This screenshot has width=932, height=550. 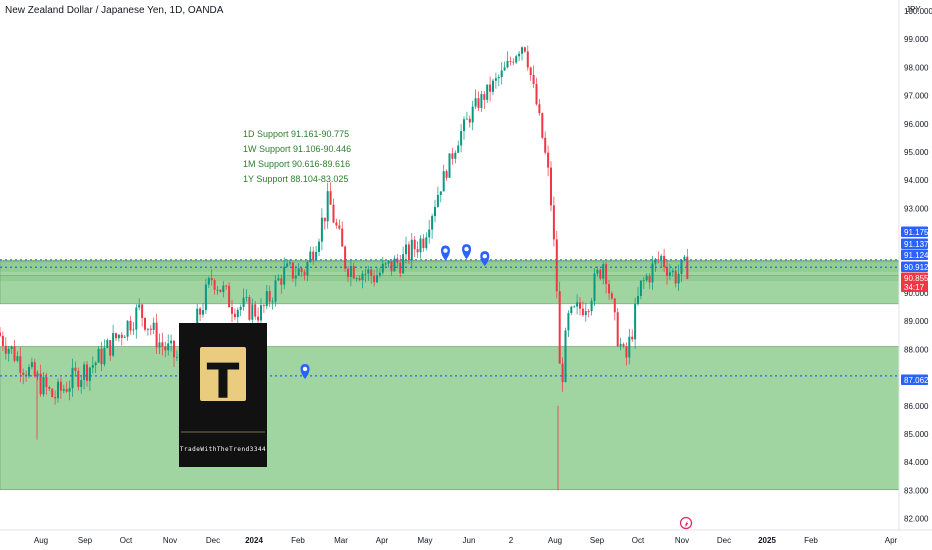 I want to click on y-tick-label: 100.000, so click(x=918, y=11).